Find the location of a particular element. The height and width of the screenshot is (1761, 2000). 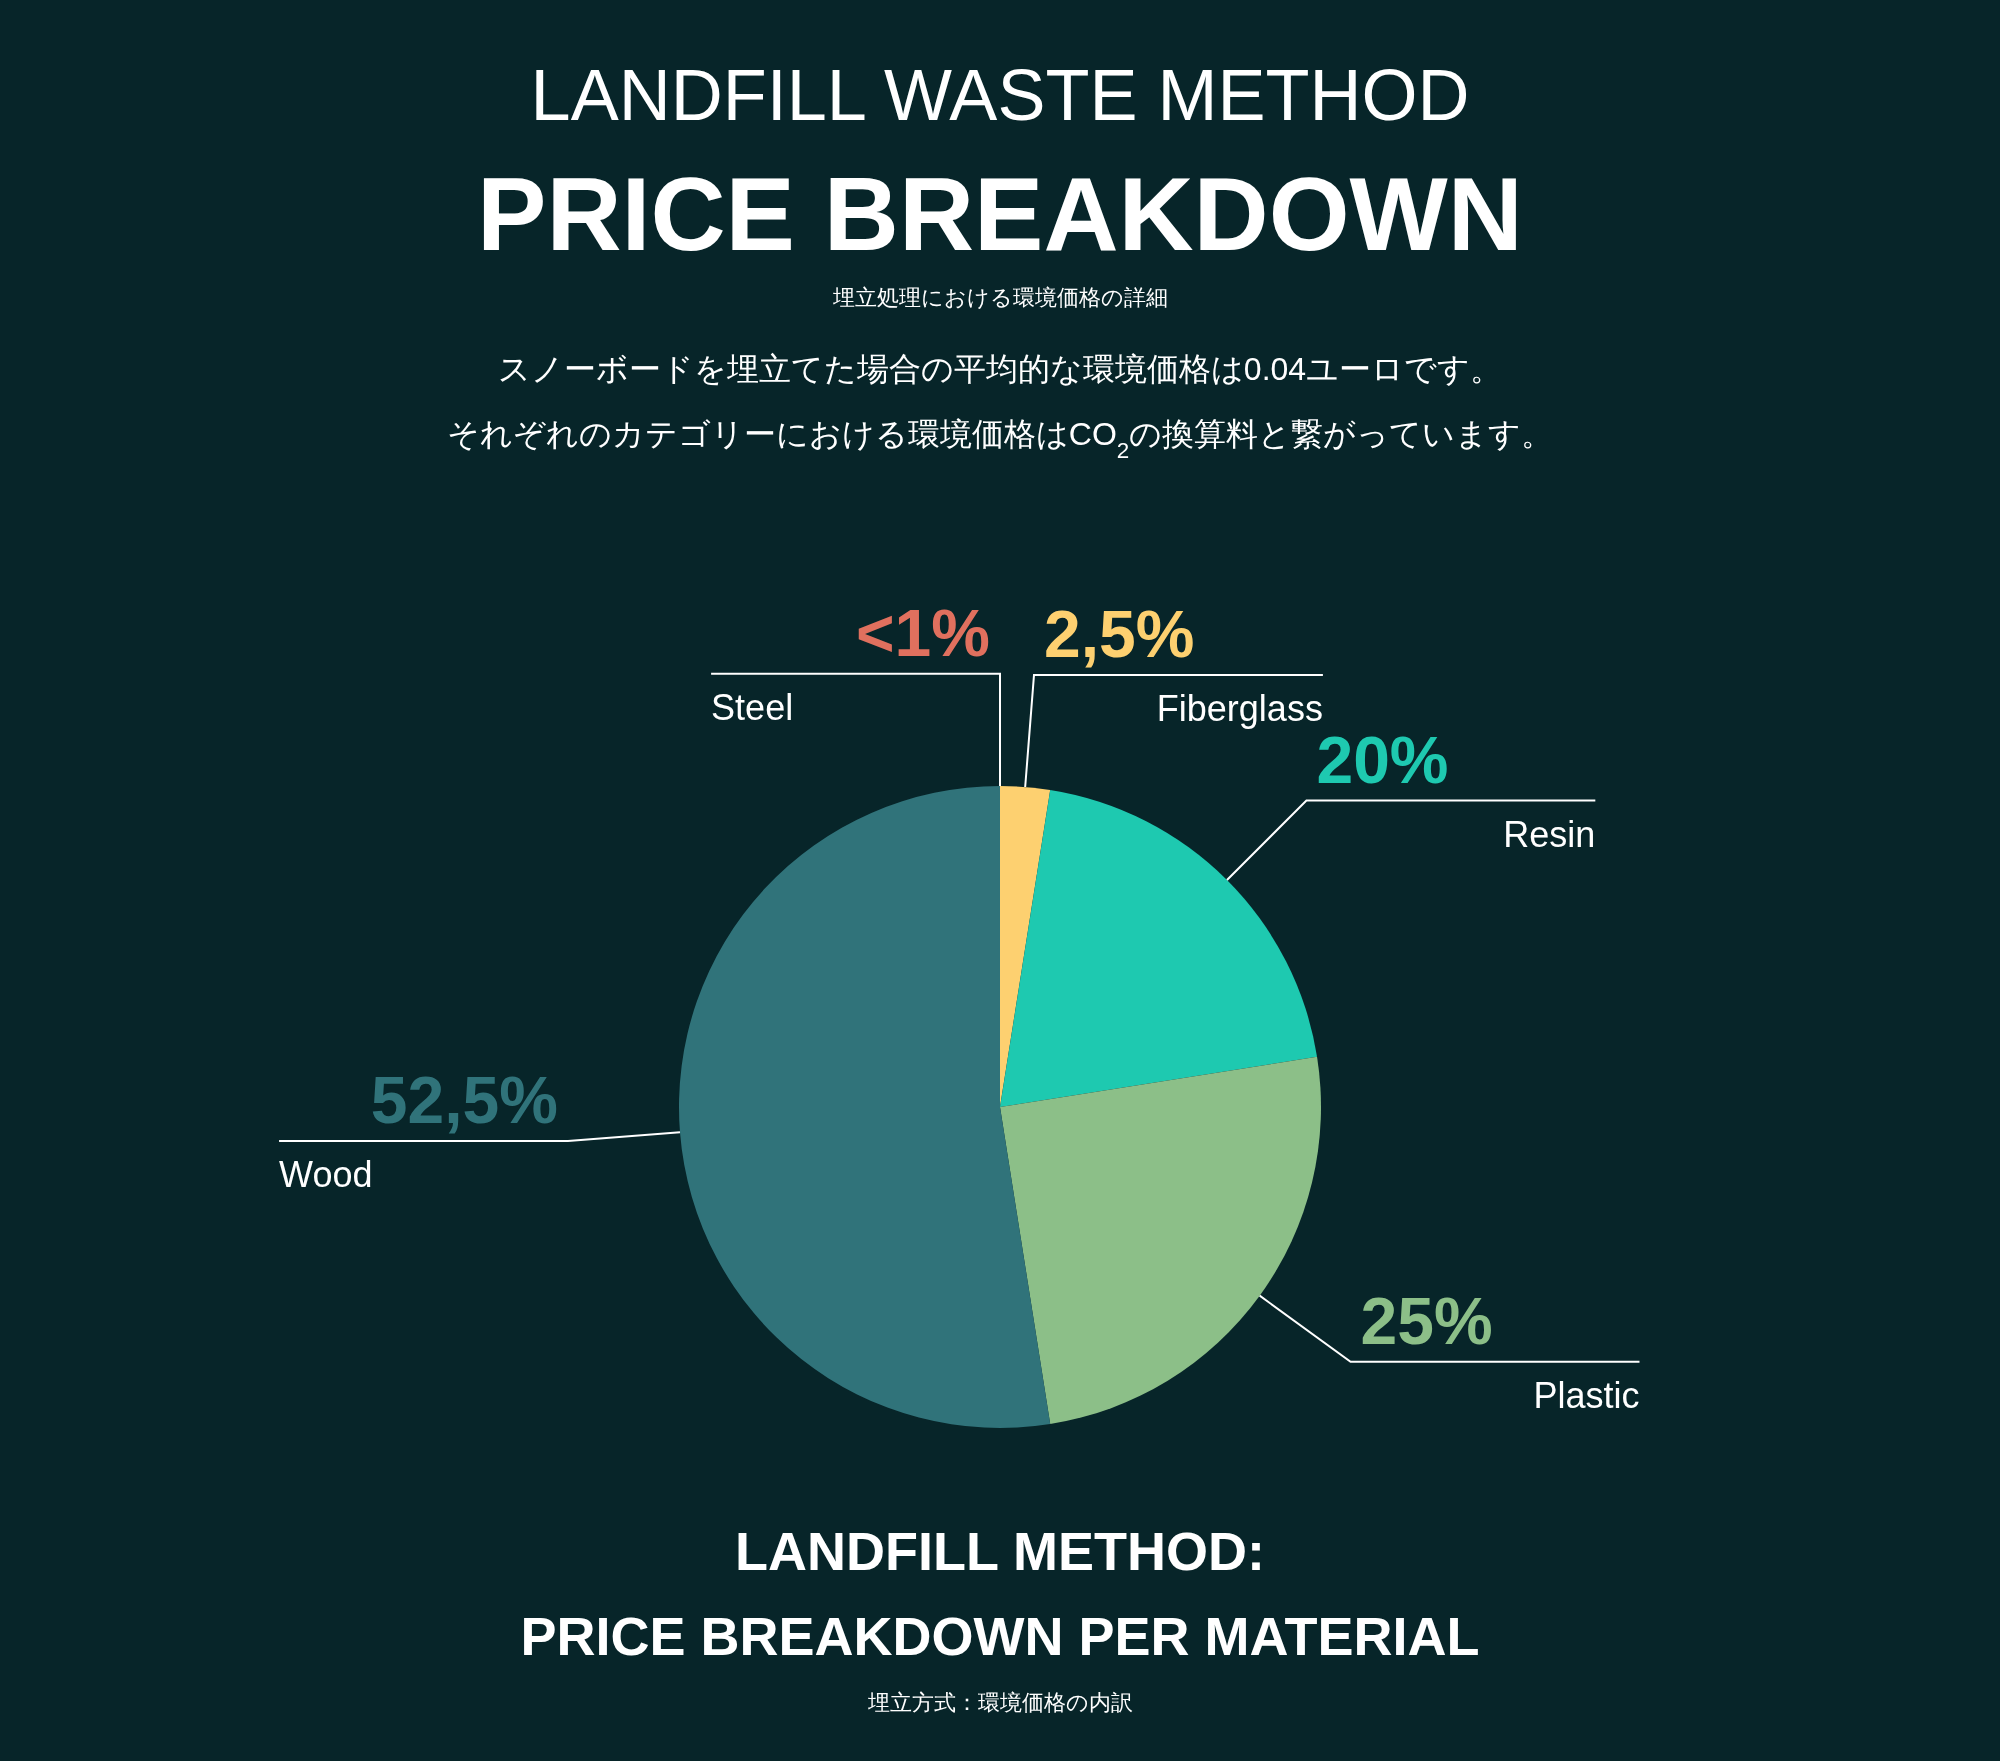

text: PRICE BREAKDOWN PER MATERIAL is located at coordinates (1000, 1636).